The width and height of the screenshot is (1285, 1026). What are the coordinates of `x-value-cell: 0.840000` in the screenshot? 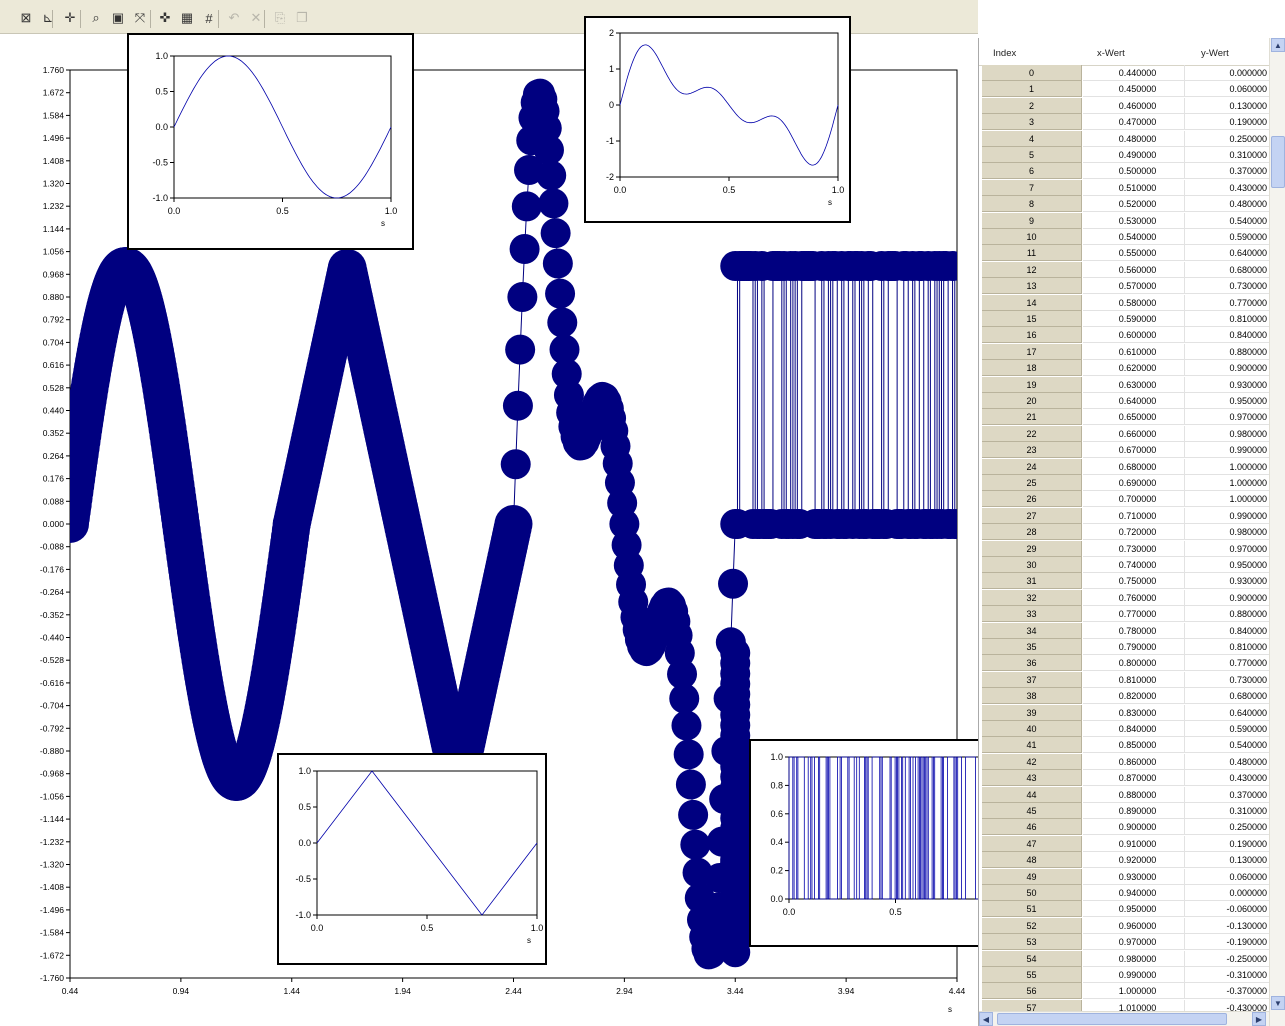 It's located at (1134, 729).